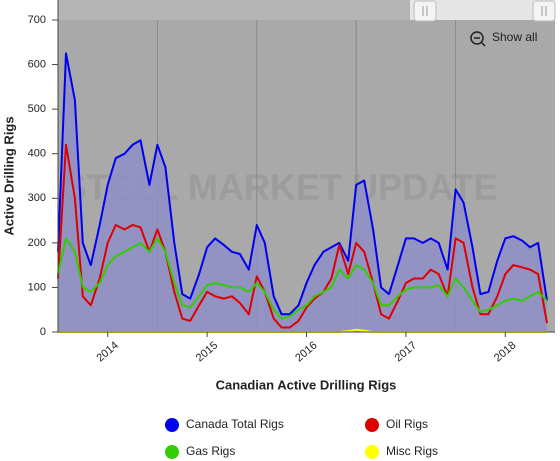 This screenshot has width=560, height=461. I want to click on show-all-button: Show all, so click(503, 38).